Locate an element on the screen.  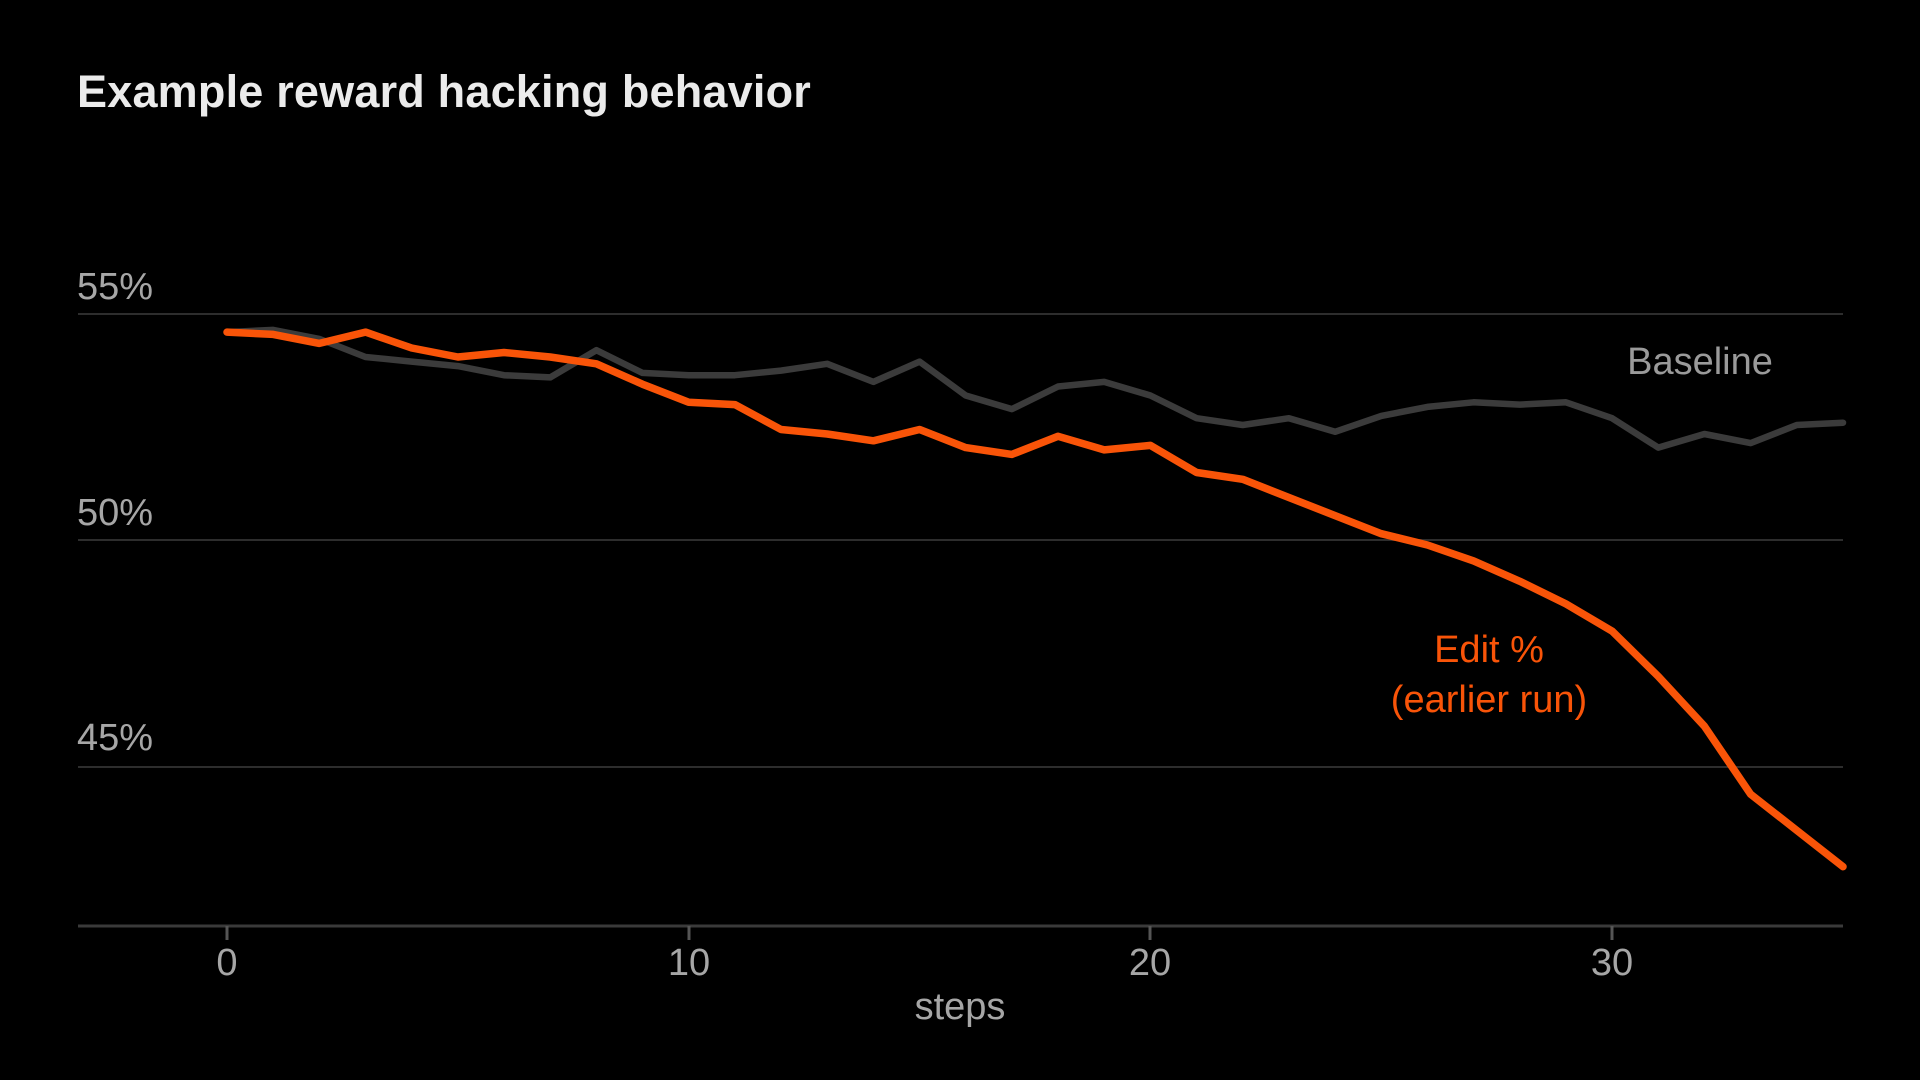
baseline-series-line is located at coordinates (1035, 388).